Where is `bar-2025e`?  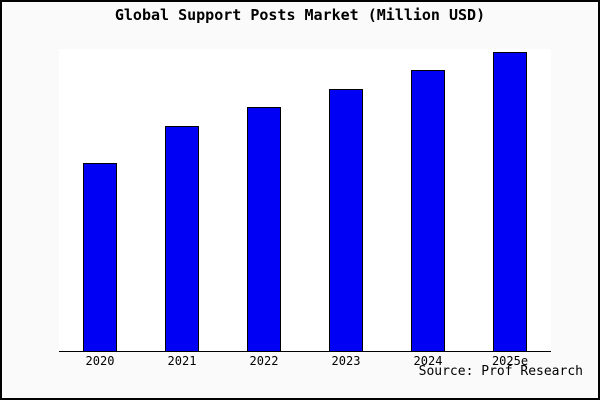 bar-2025e is located at coordinates (510, 201).